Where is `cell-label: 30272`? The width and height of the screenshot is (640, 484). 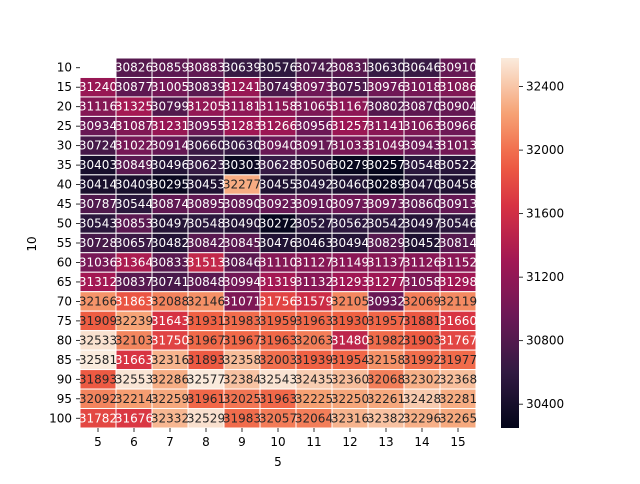 cell-label: 30272 is located at coordinates (278, 224).